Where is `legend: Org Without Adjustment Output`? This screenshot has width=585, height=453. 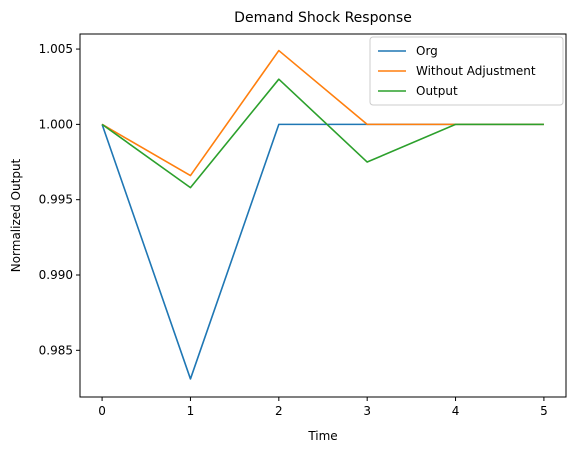 legend: Org Without Adjustment Output is located at coordinates (466, 71).